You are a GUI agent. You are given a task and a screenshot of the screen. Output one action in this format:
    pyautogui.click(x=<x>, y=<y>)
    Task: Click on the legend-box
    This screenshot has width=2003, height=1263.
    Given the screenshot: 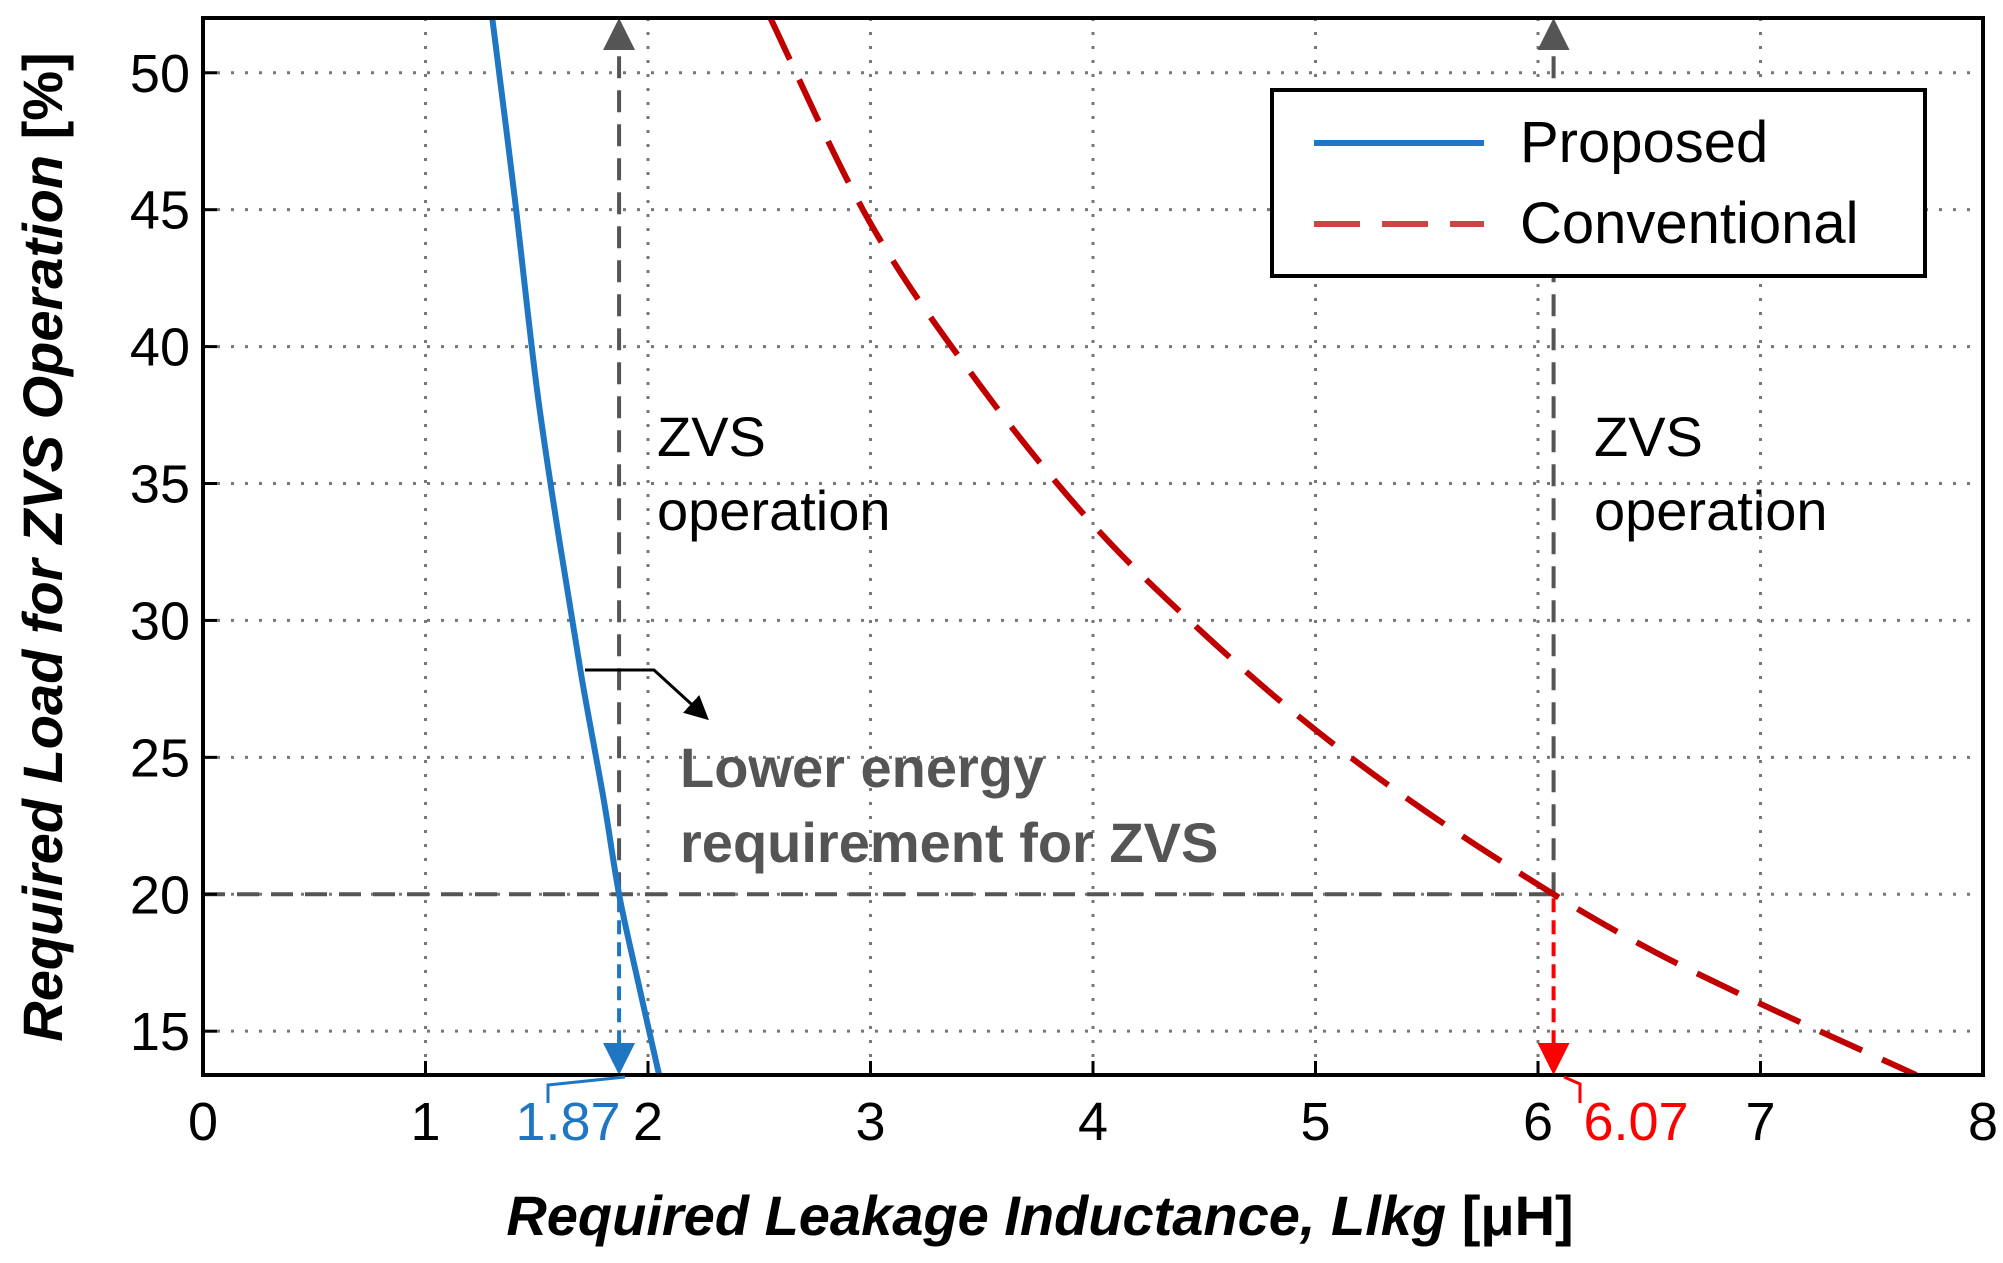 What is the action you would take?
    pyautogui.click(x=1598, y=183)
    